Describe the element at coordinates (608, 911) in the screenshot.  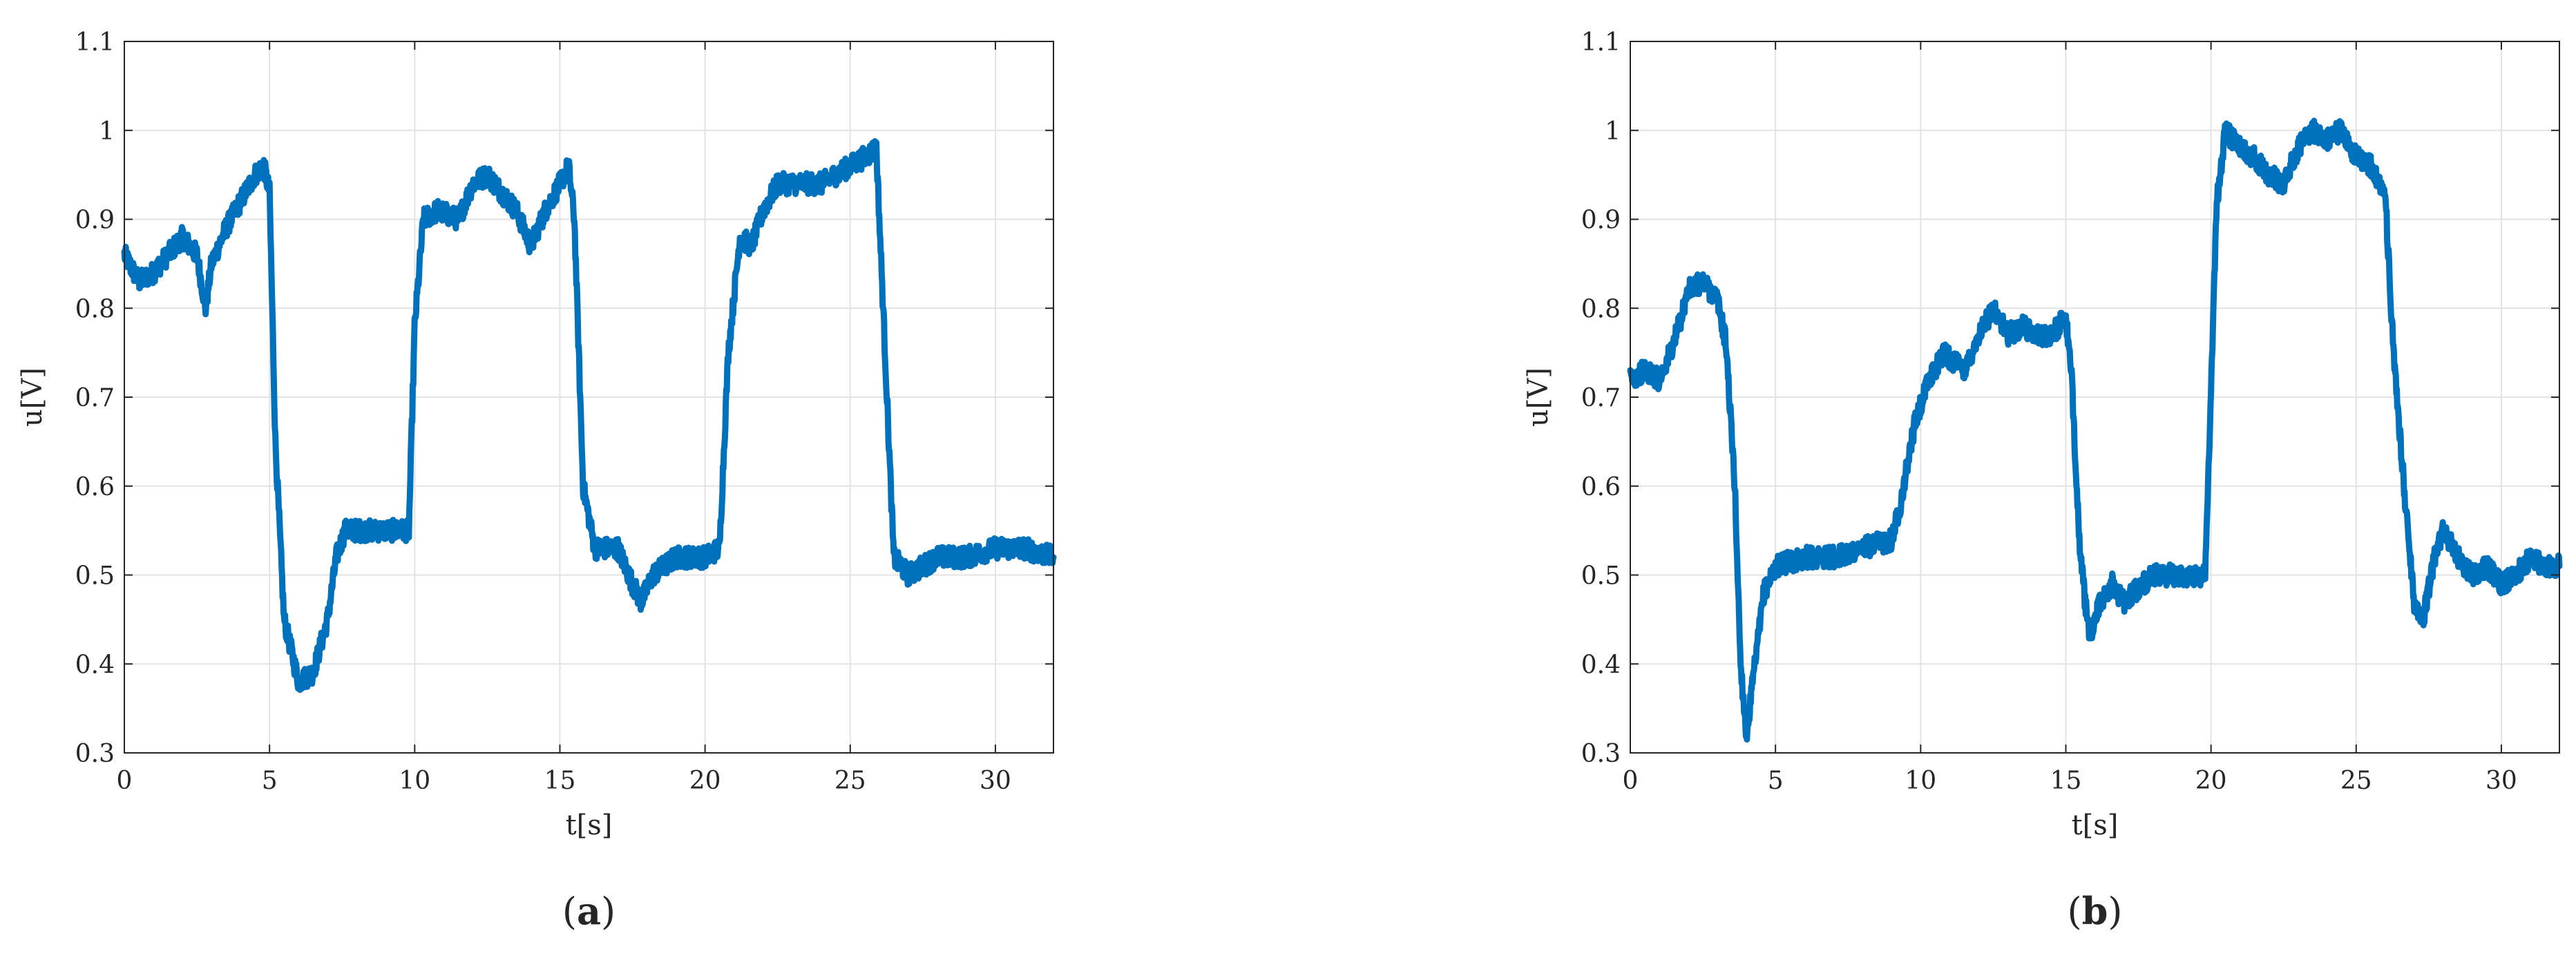
I see `panel-label-close-paren-a: )` at that location.